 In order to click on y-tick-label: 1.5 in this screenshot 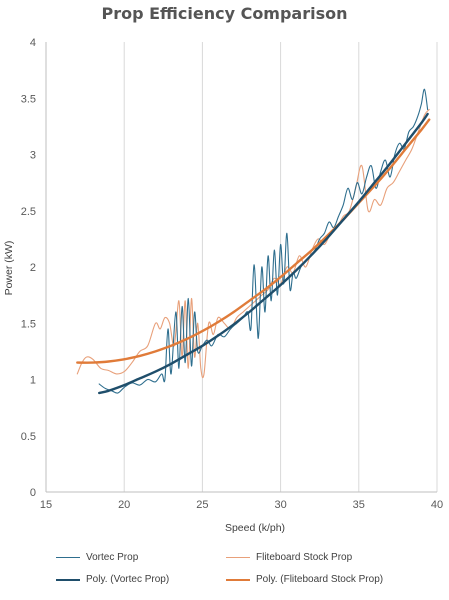, I will do `click(28, 324)`.